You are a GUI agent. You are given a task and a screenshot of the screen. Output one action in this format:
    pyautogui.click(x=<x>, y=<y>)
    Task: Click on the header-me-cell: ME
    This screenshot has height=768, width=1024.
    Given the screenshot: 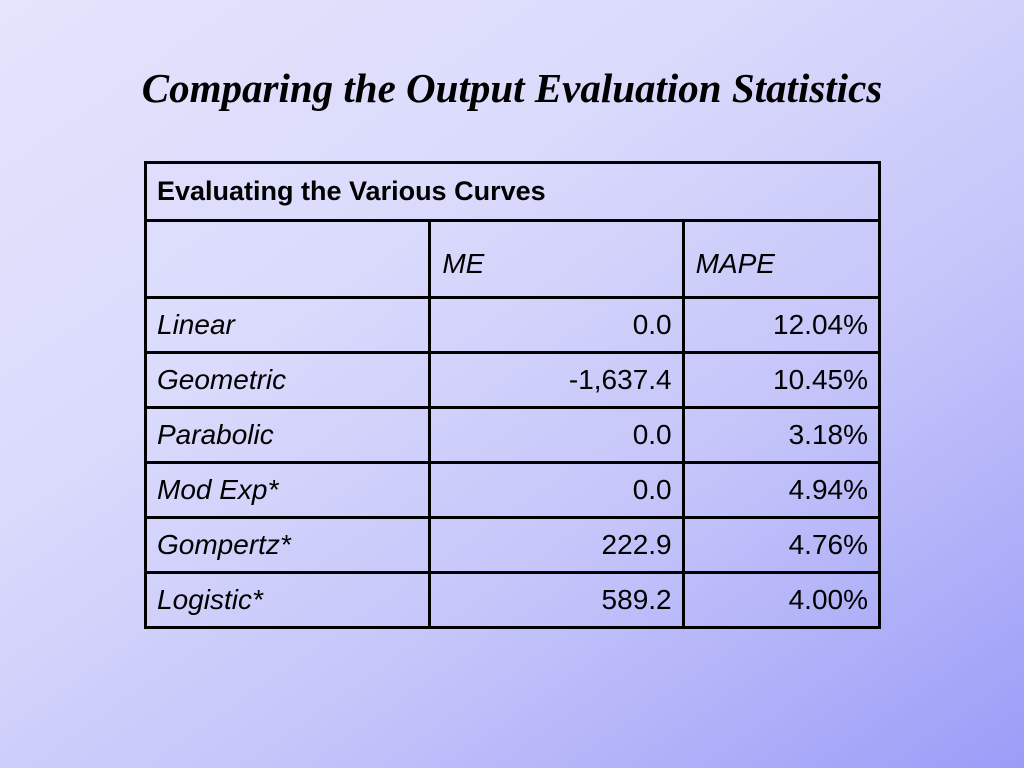 What is the action you would take?
    pyautogui.click(x=556, y=259)
    